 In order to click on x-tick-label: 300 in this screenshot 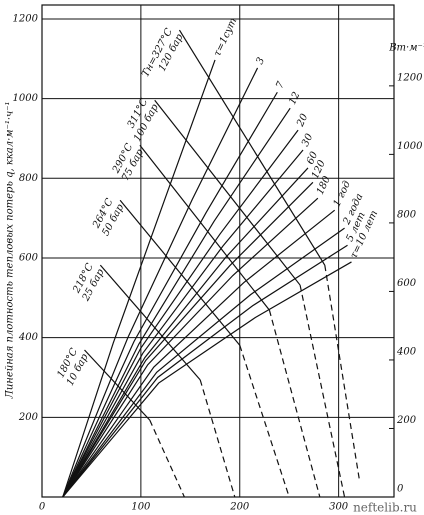, I will do `click(339, 507)`.